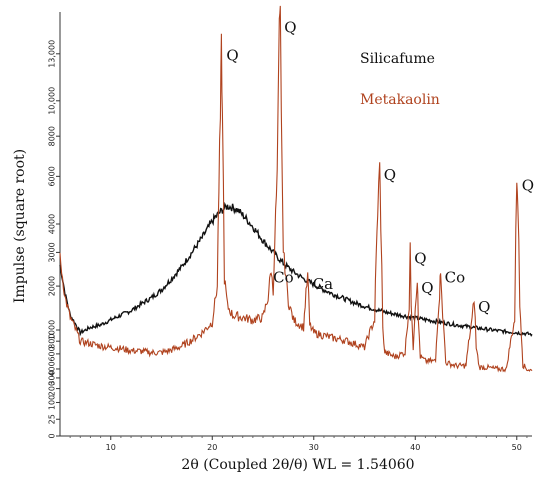  Describe the element at coordinates (20, 226) in the screenshot. I see `y-axis-title: Impulse (square root)` at that location.